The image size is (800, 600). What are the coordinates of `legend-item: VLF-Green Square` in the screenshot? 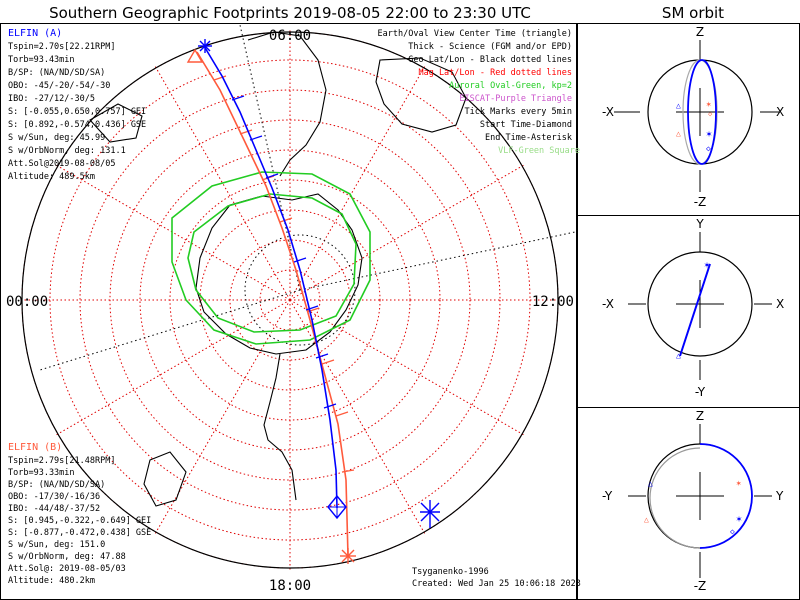 It's located at (539, 151).